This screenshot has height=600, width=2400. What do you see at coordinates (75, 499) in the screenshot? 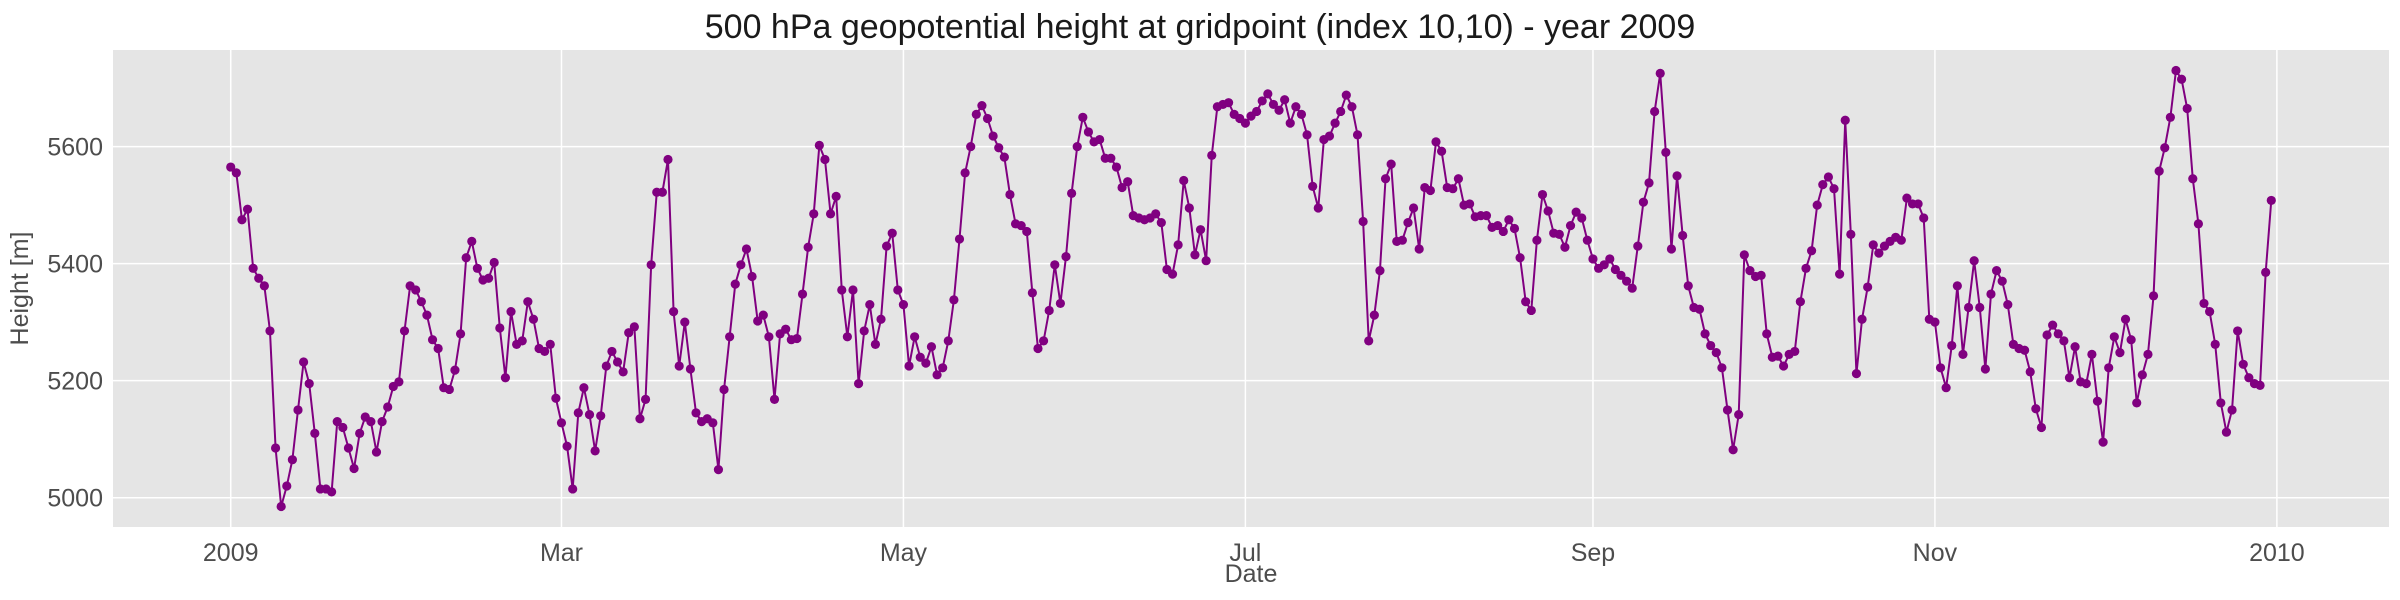
I see `y-tick-label: 5000` at bounding box center [75, 499].